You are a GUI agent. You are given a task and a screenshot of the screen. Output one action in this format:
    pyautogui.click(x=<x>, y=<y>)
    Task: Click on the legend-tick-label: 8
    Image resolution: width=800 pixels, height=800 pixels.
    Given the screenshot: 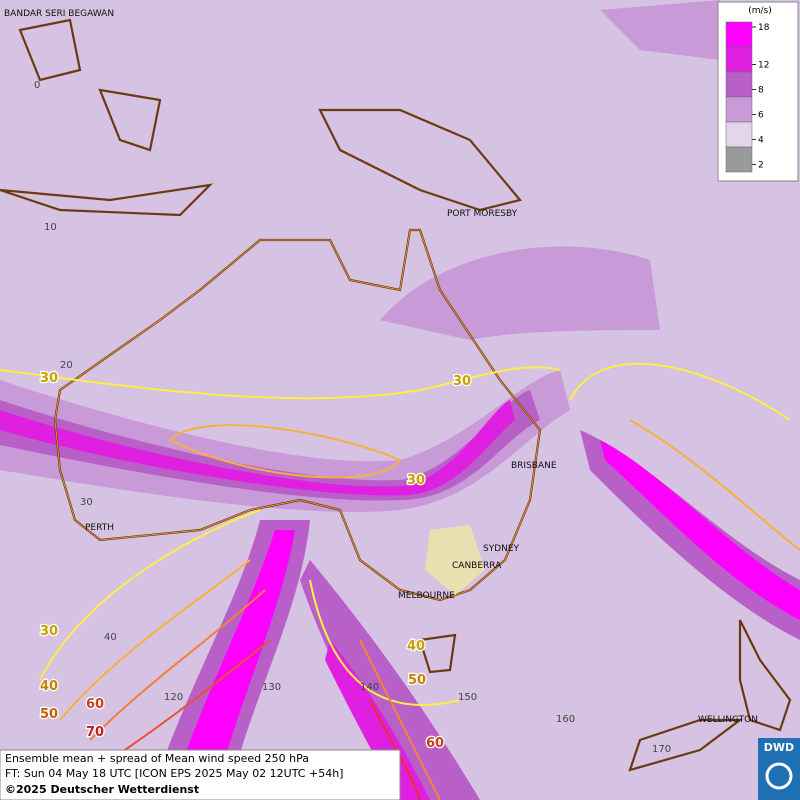 What is the action you would take?
    pyautogui.click(x=761, y=91)
    